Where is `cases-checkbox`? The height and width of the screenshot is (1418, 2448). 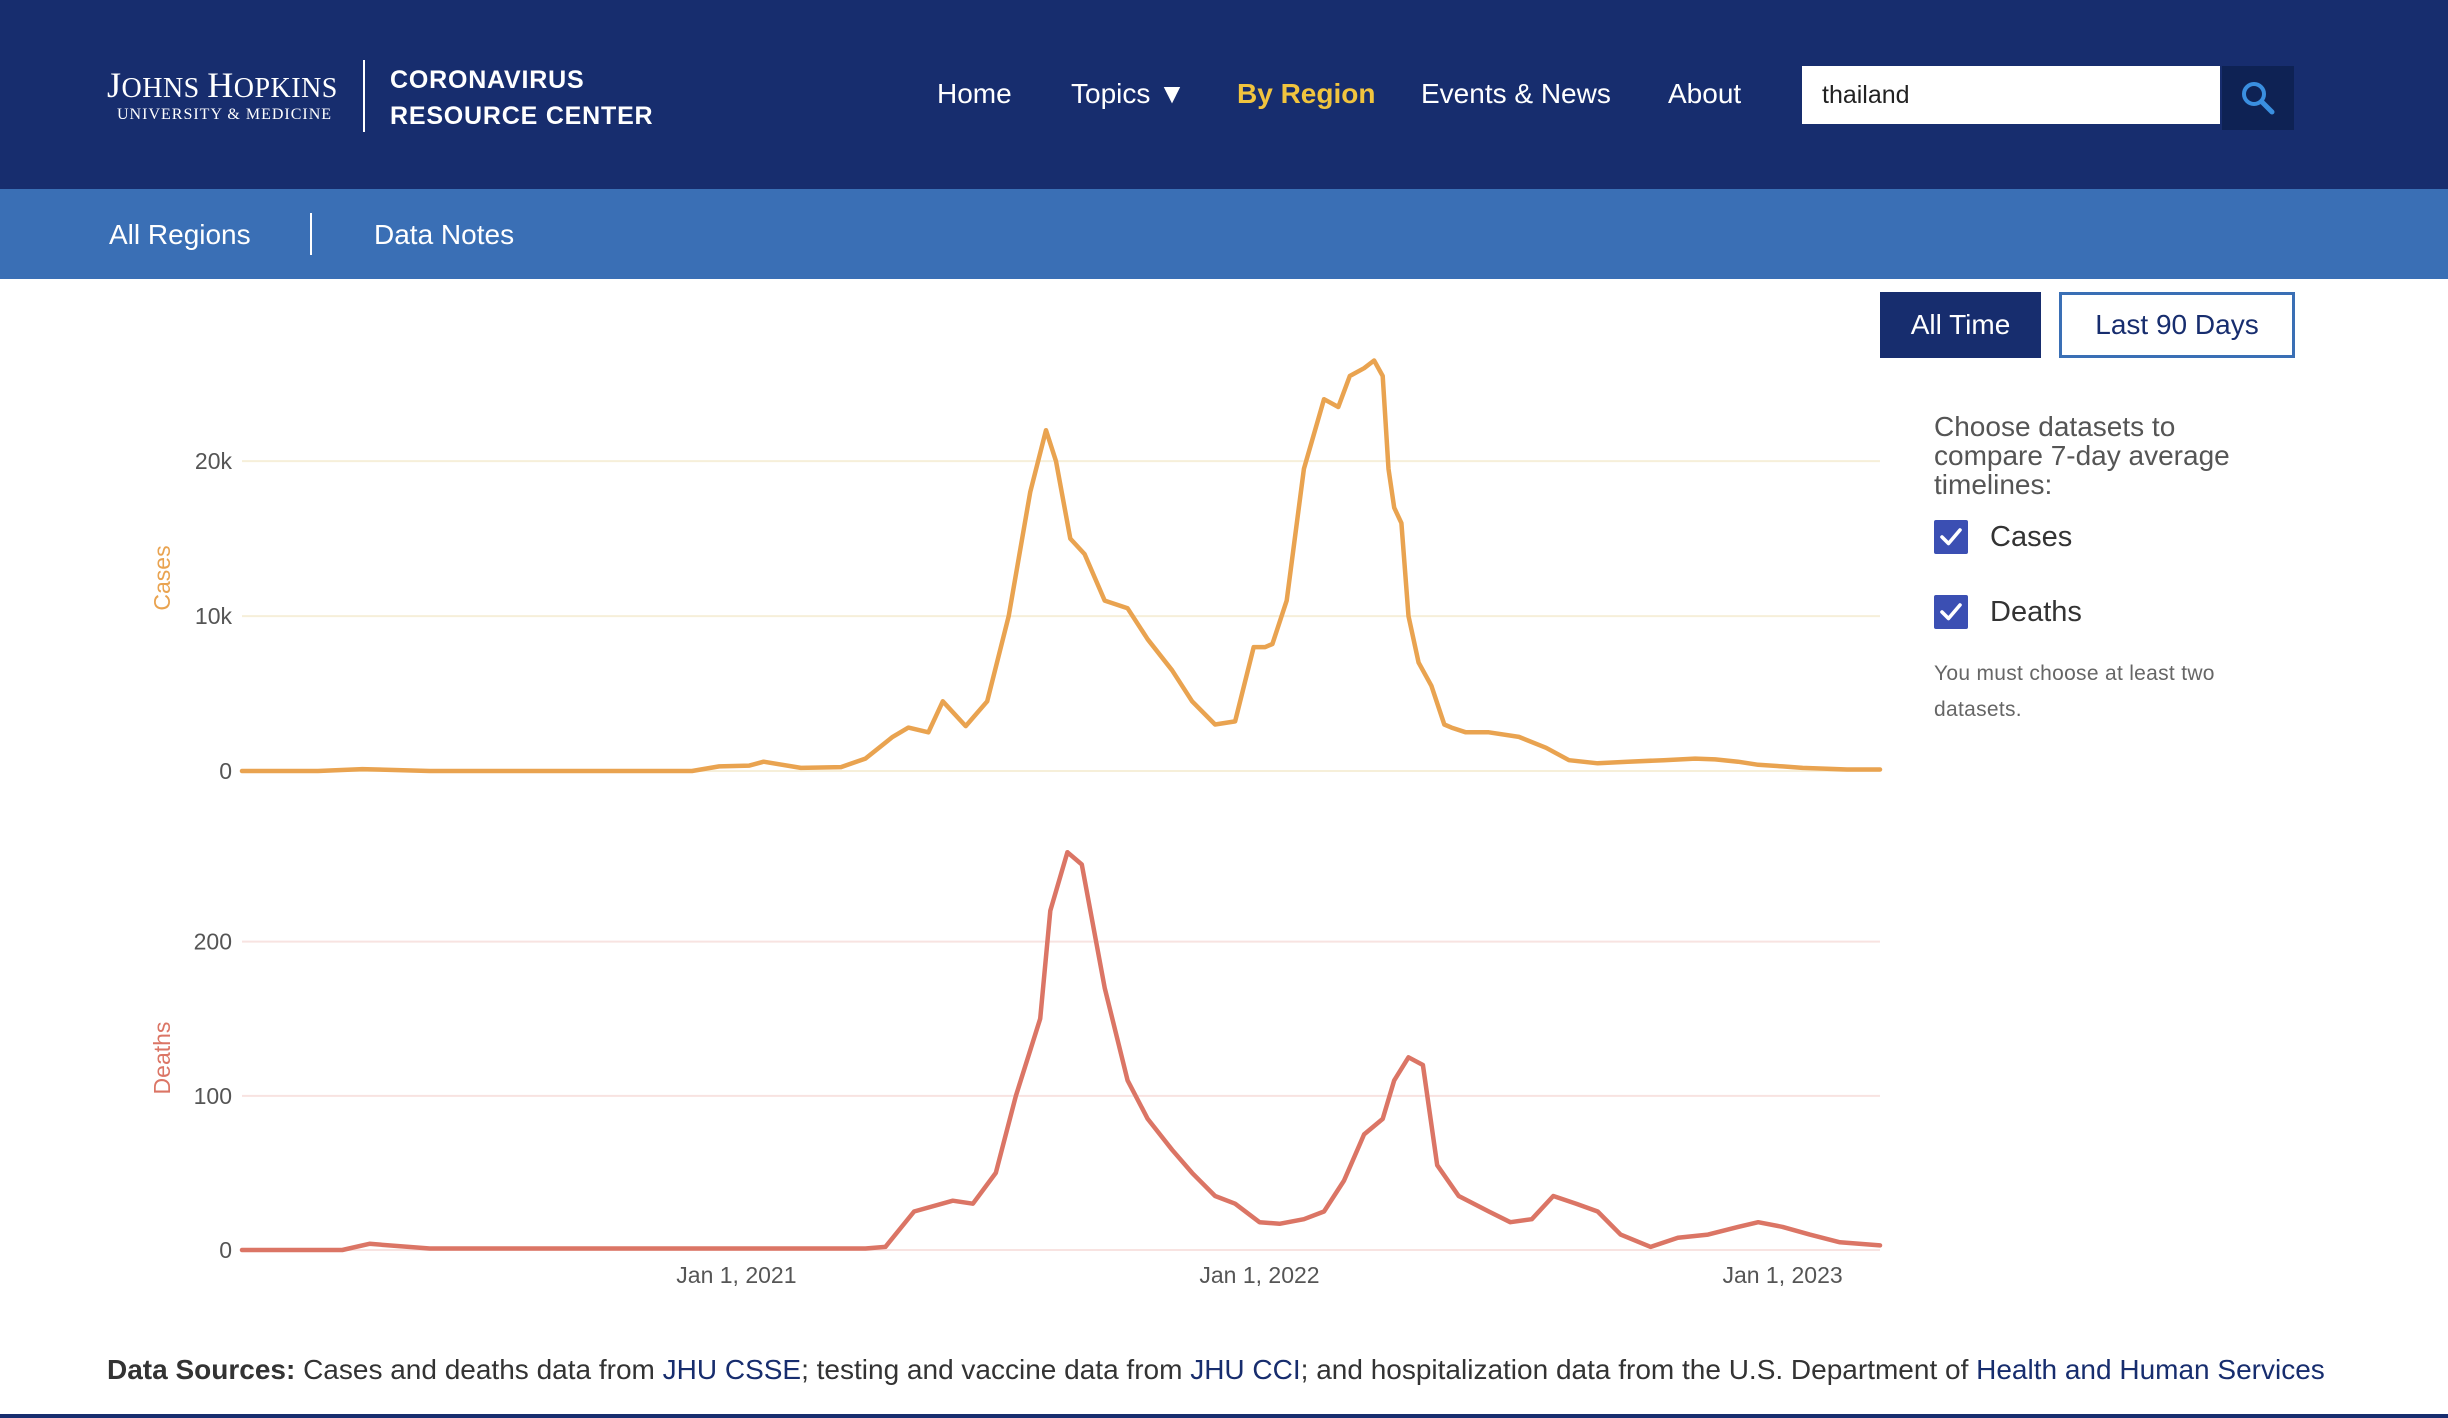
cases-checkbox is located at coordinates (1951, 537).